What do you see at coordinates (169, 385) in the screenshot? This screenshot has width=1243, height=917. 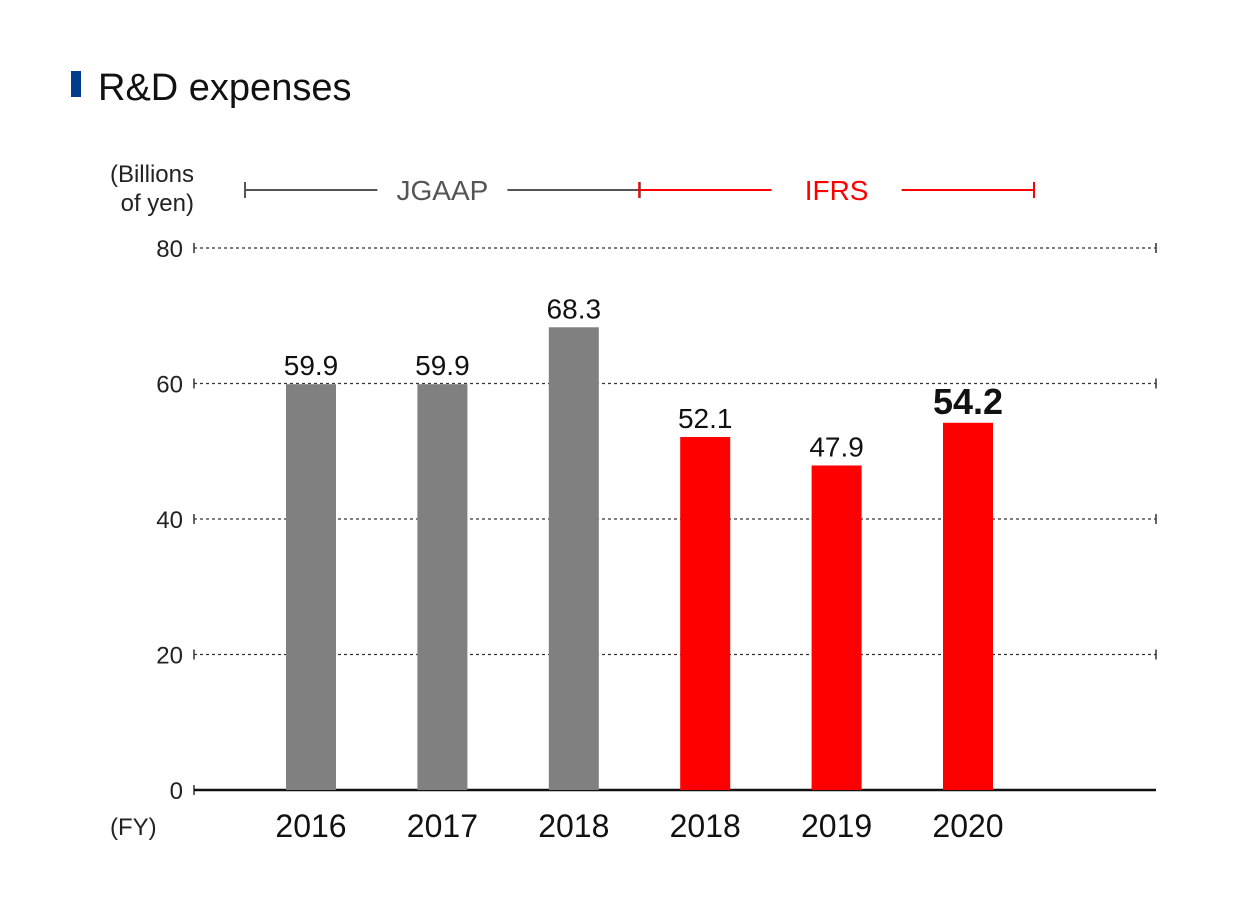 I see `y-tick-label: 60` at bounding box center [169, 385].